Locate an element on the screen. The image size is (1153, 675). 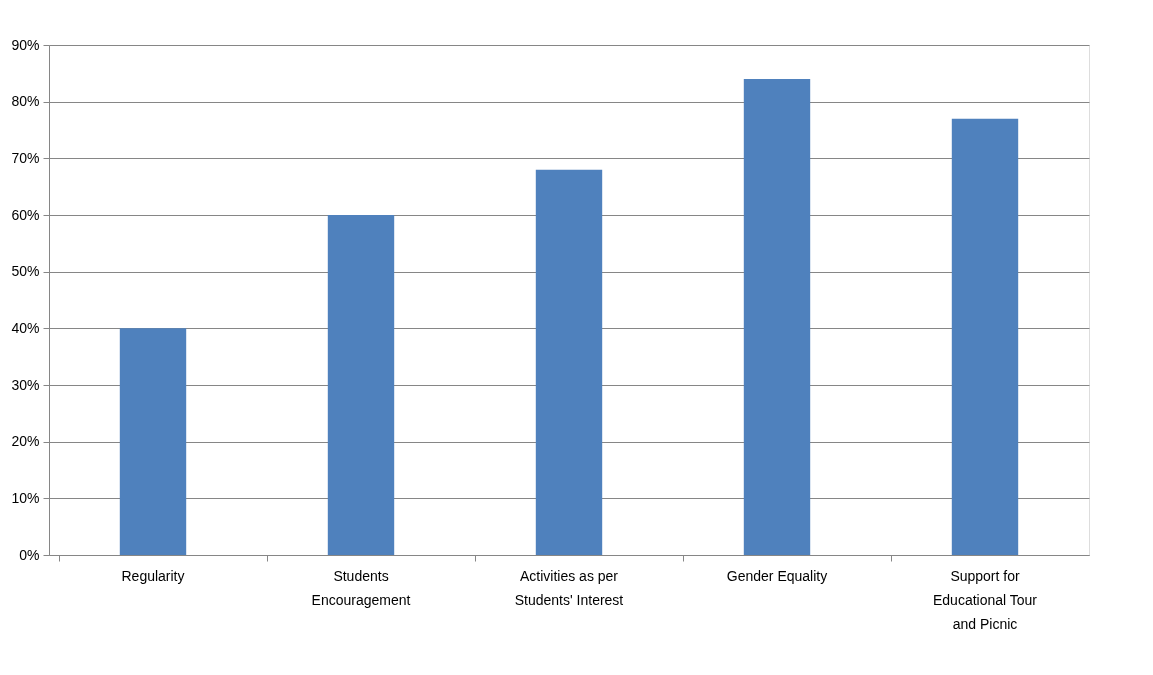
x-tick-label: Support for Educational Tour and Picnic is located at coordinates (985, 599).